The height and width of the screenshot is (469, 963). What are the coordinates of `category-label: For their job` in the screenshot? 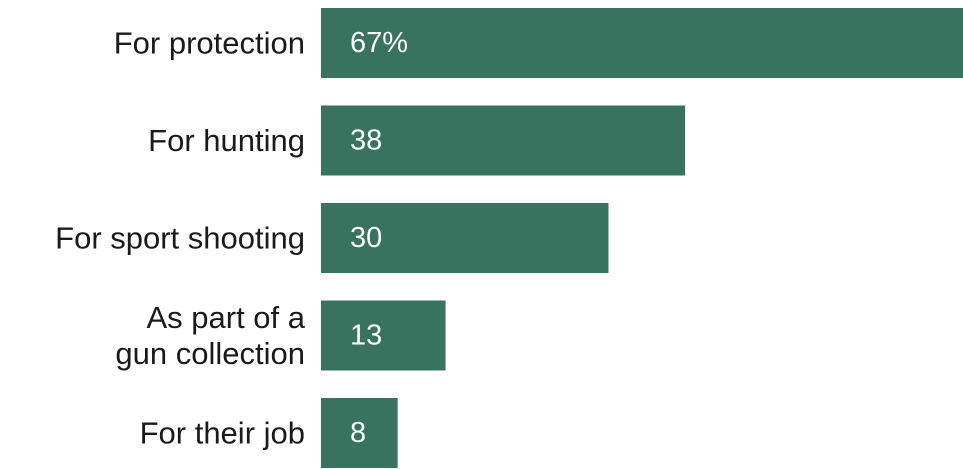 It's located at (222, 433).